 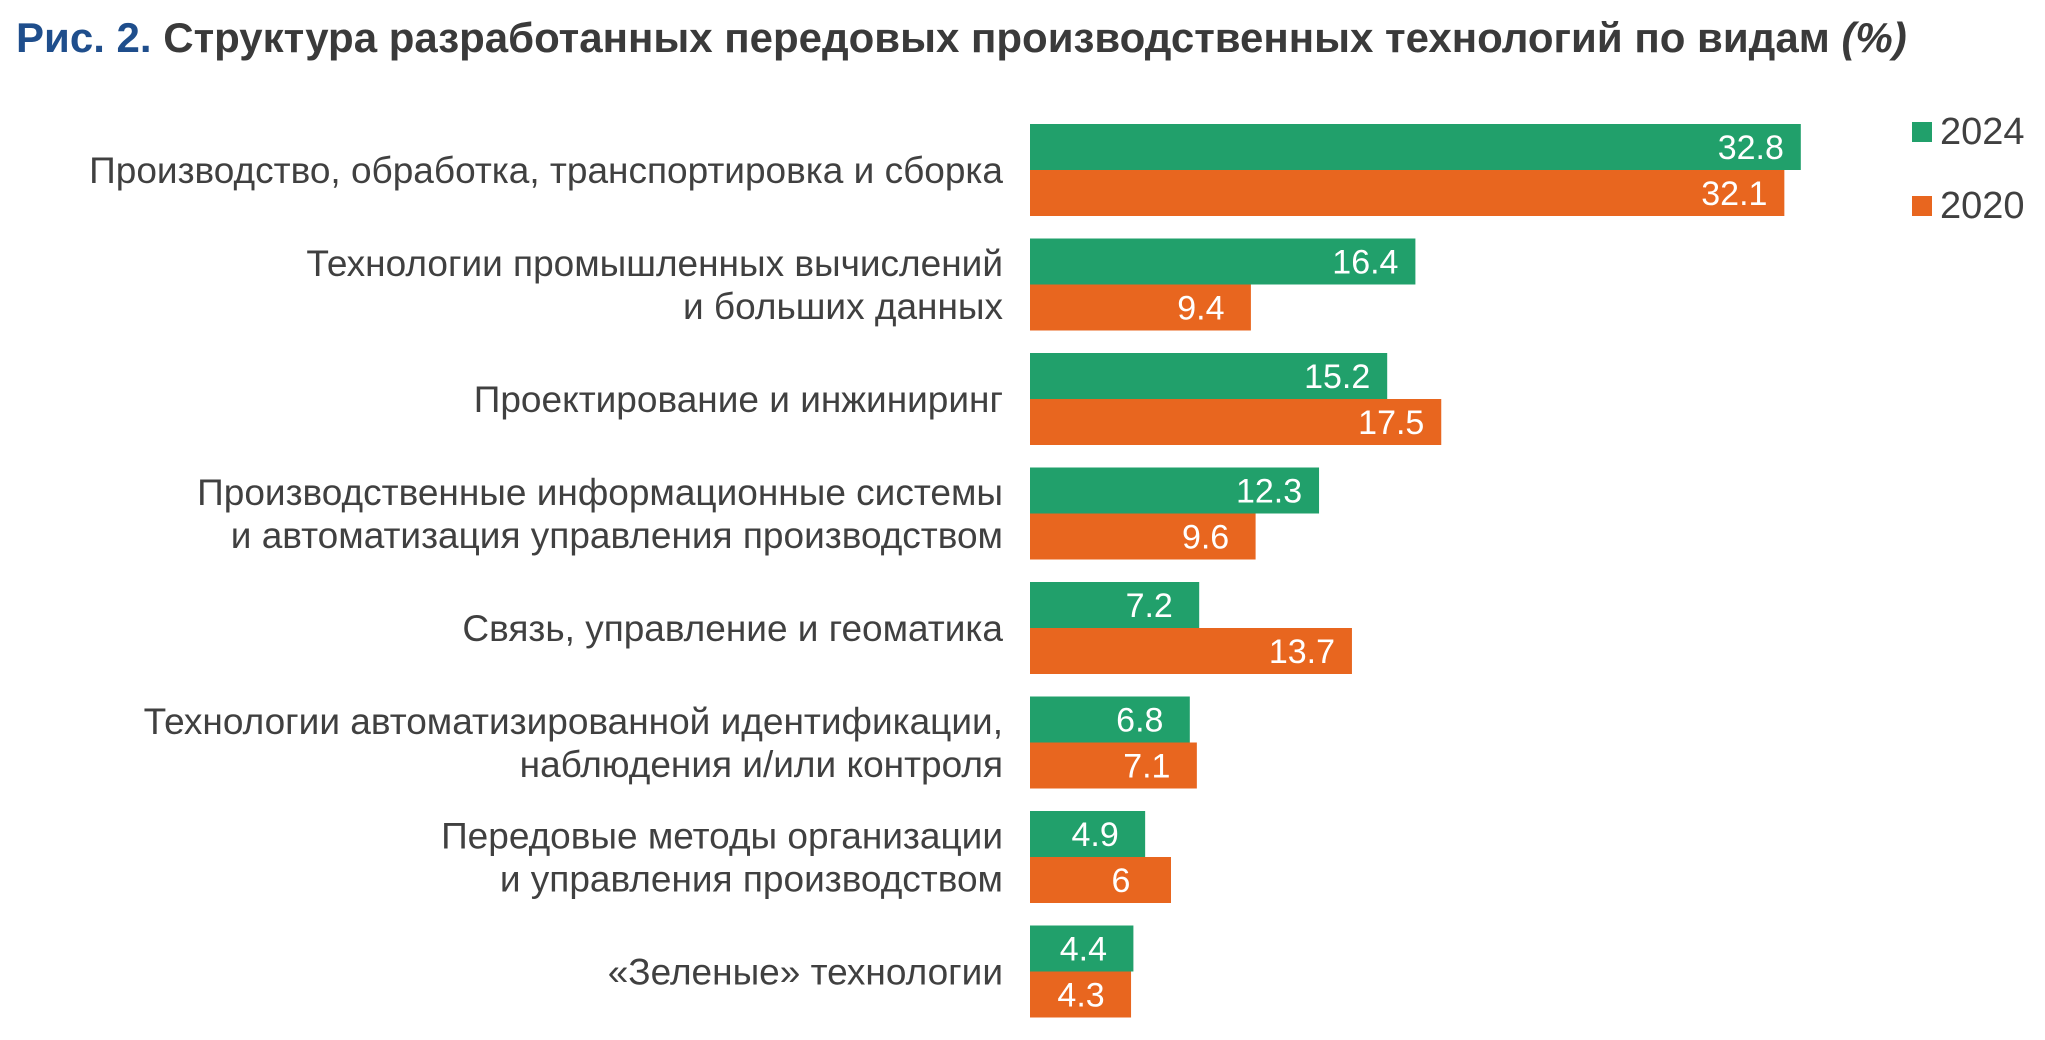 What do you see at coordinates (1205, 538) in the screenshot?
I see `value-label: 9.6` at bounding box center [1205, 538].